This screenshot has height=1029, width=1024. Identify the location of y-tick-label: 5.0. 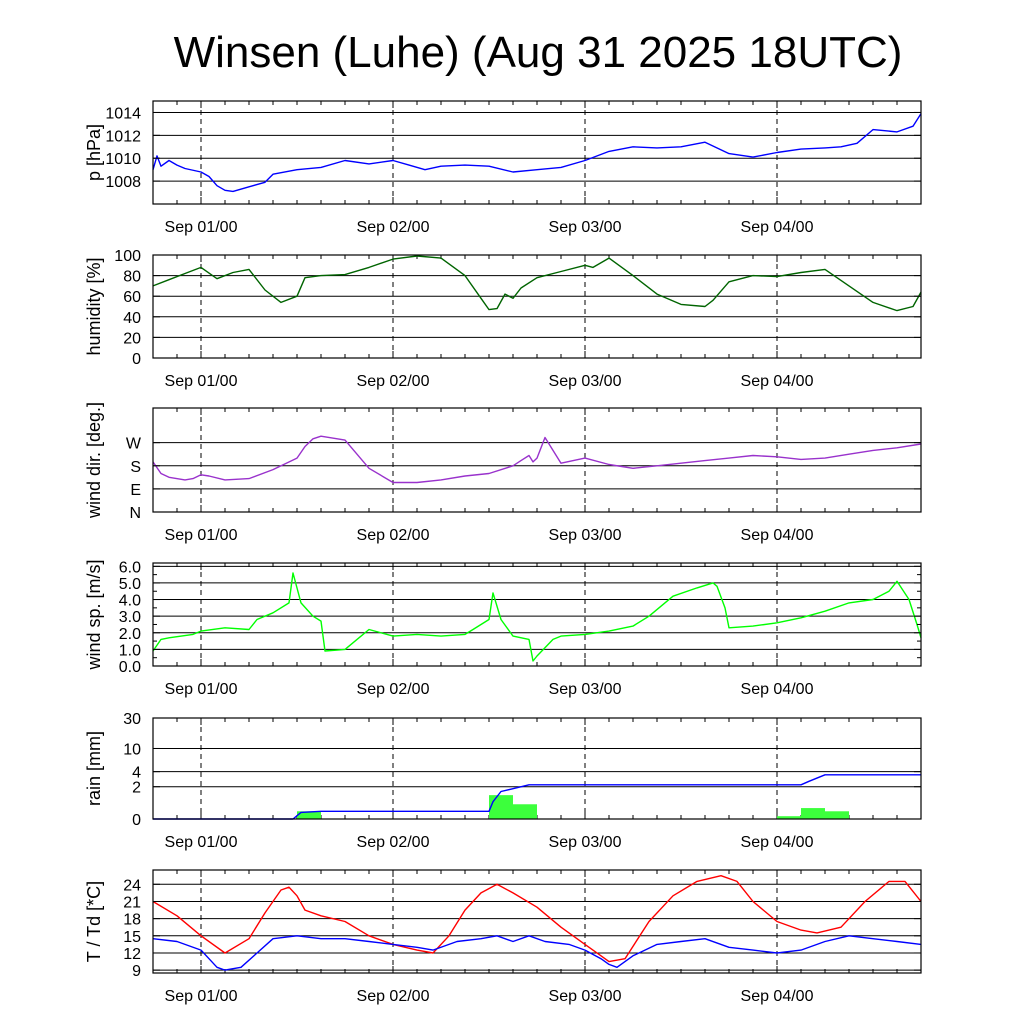
(130, 584).